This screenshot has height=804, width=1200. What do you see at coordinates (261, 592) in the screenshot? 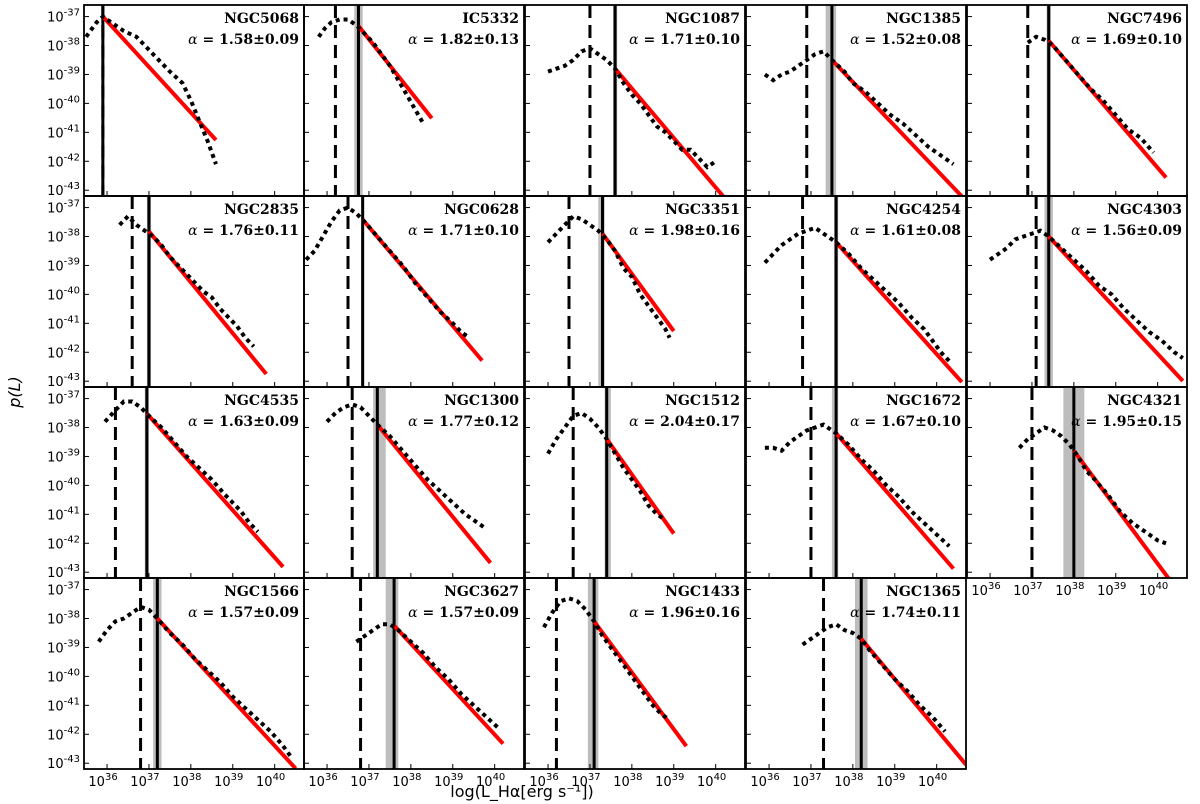
I see `galaxy-name: NGC1566` at bounding box center [261, 592].